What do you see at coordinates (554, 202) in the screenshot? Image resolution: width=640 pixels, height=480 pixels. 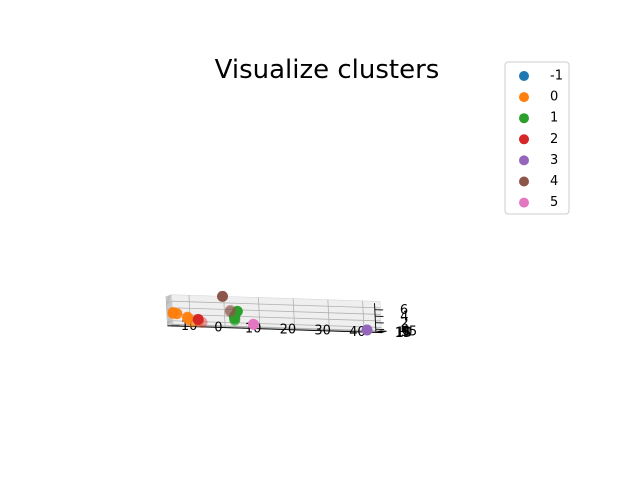 I see `legend-label: 5` at bounding box center [554, 202].